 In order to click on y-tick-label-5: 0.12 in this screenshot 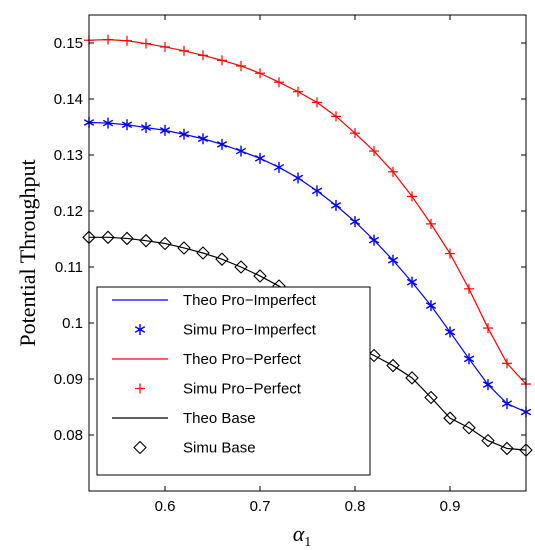, I will do `click(68, 211)`.